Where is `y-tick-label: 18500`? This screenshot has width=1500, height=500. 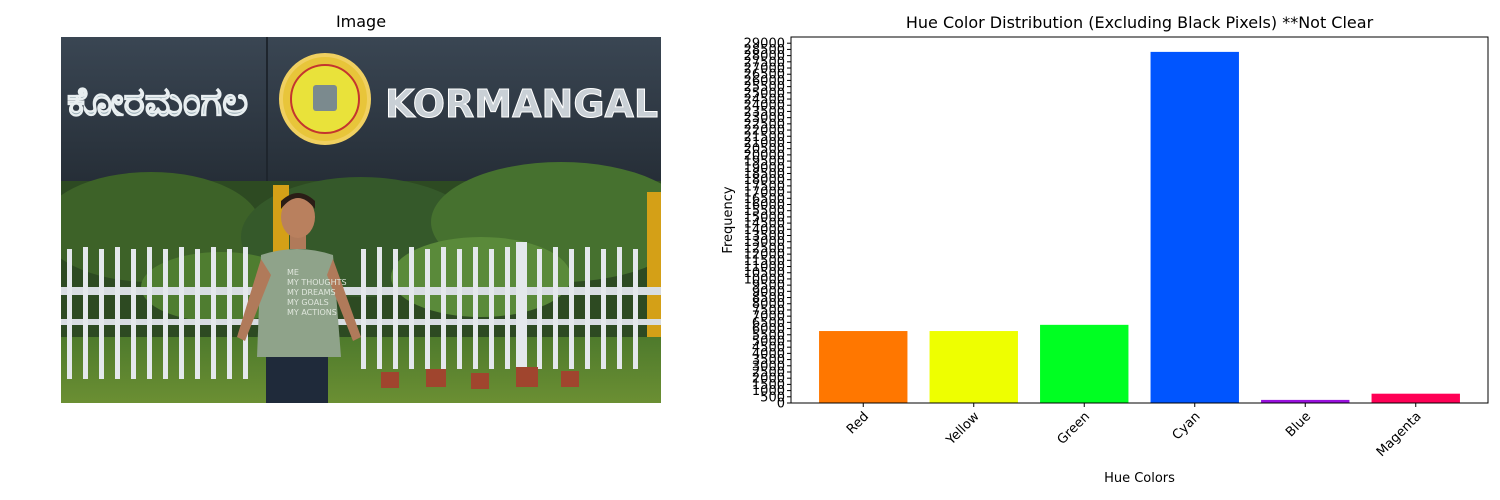 y-tick-label: 18500 is located at coordinates (764, 174).